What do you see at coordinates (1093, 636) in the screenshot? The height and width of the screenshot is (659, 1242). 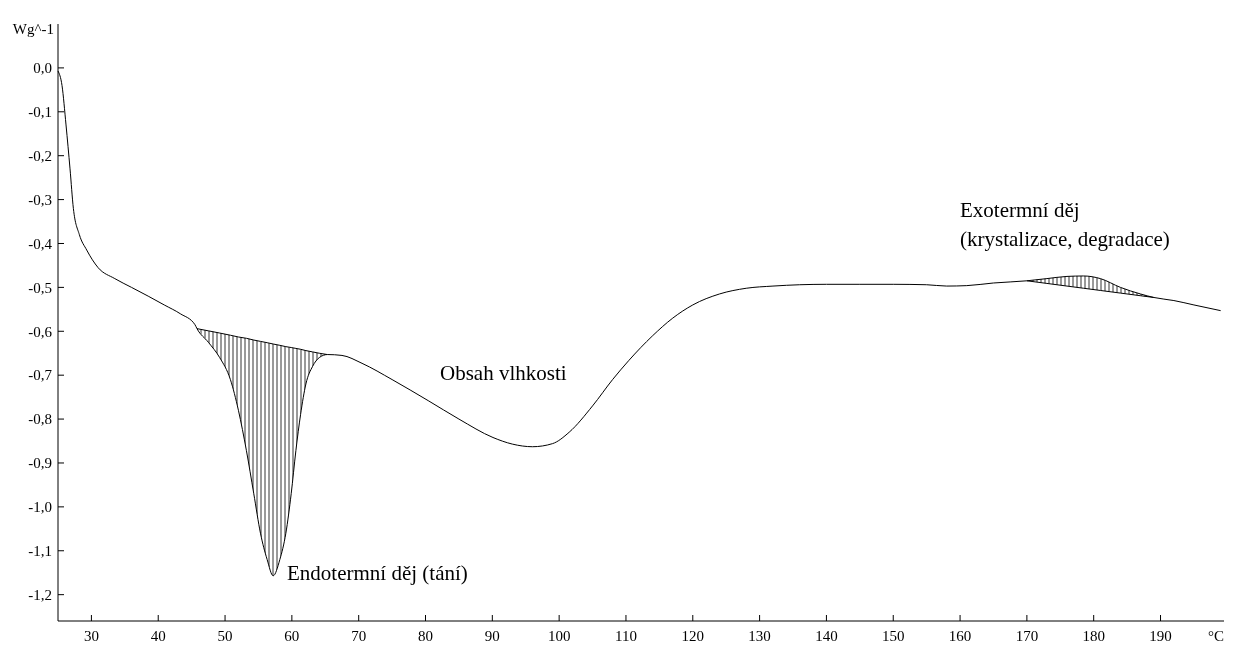 I see `x-tick-label: 180` at bounding box center [1093, 636].